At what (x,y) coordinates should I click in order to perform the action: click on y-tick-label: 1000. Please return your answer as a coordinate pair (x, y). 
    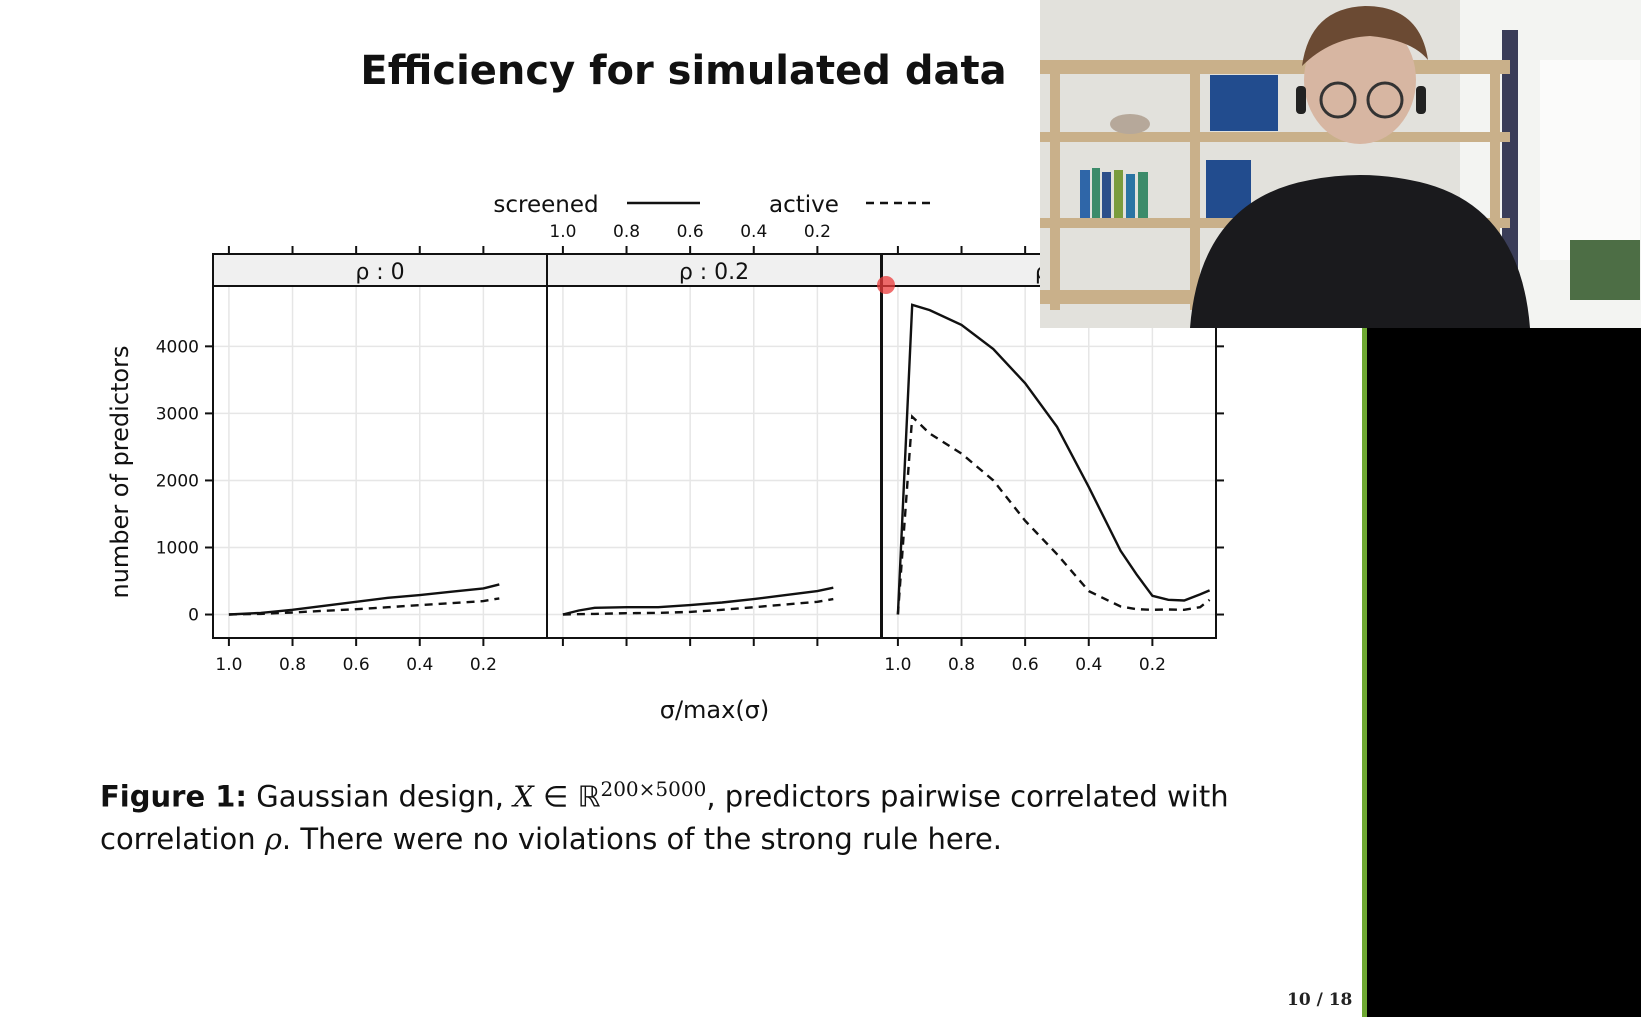
    Looking at the image, I should click on (177, 548).